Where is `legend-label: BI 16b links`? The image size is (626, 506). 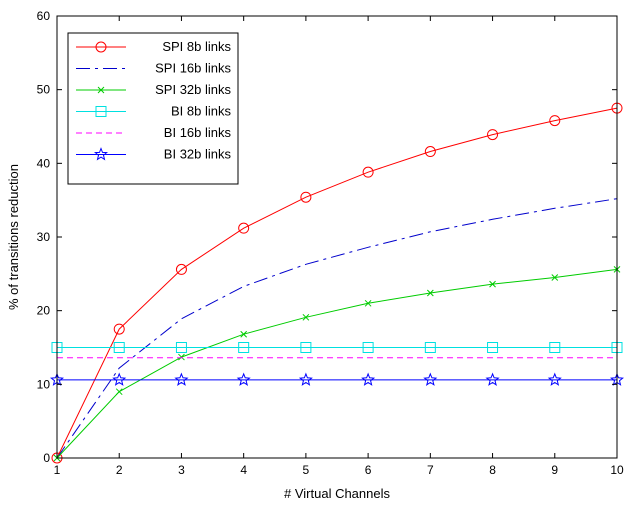 legend-label: BI 16b links is located at coordinates (198, 132).